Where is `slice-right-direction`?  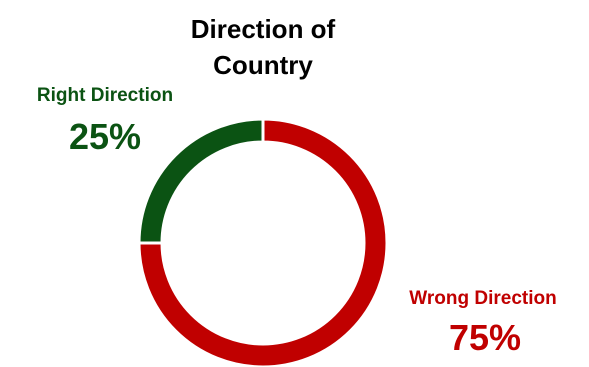 slice-right-direction is located at coordinates (201, 181).